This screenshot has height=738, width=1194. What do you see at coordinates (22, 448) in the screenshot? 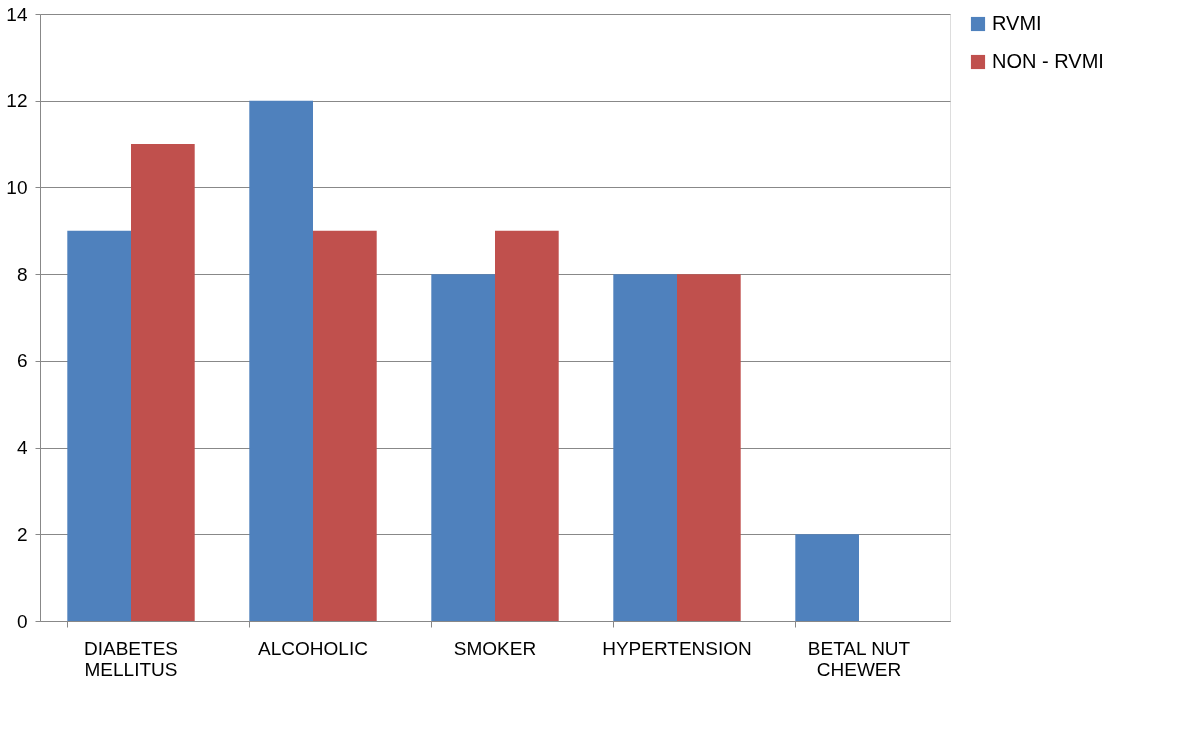
I see `y-tick-label: 4` at bounding box center [22, 448].